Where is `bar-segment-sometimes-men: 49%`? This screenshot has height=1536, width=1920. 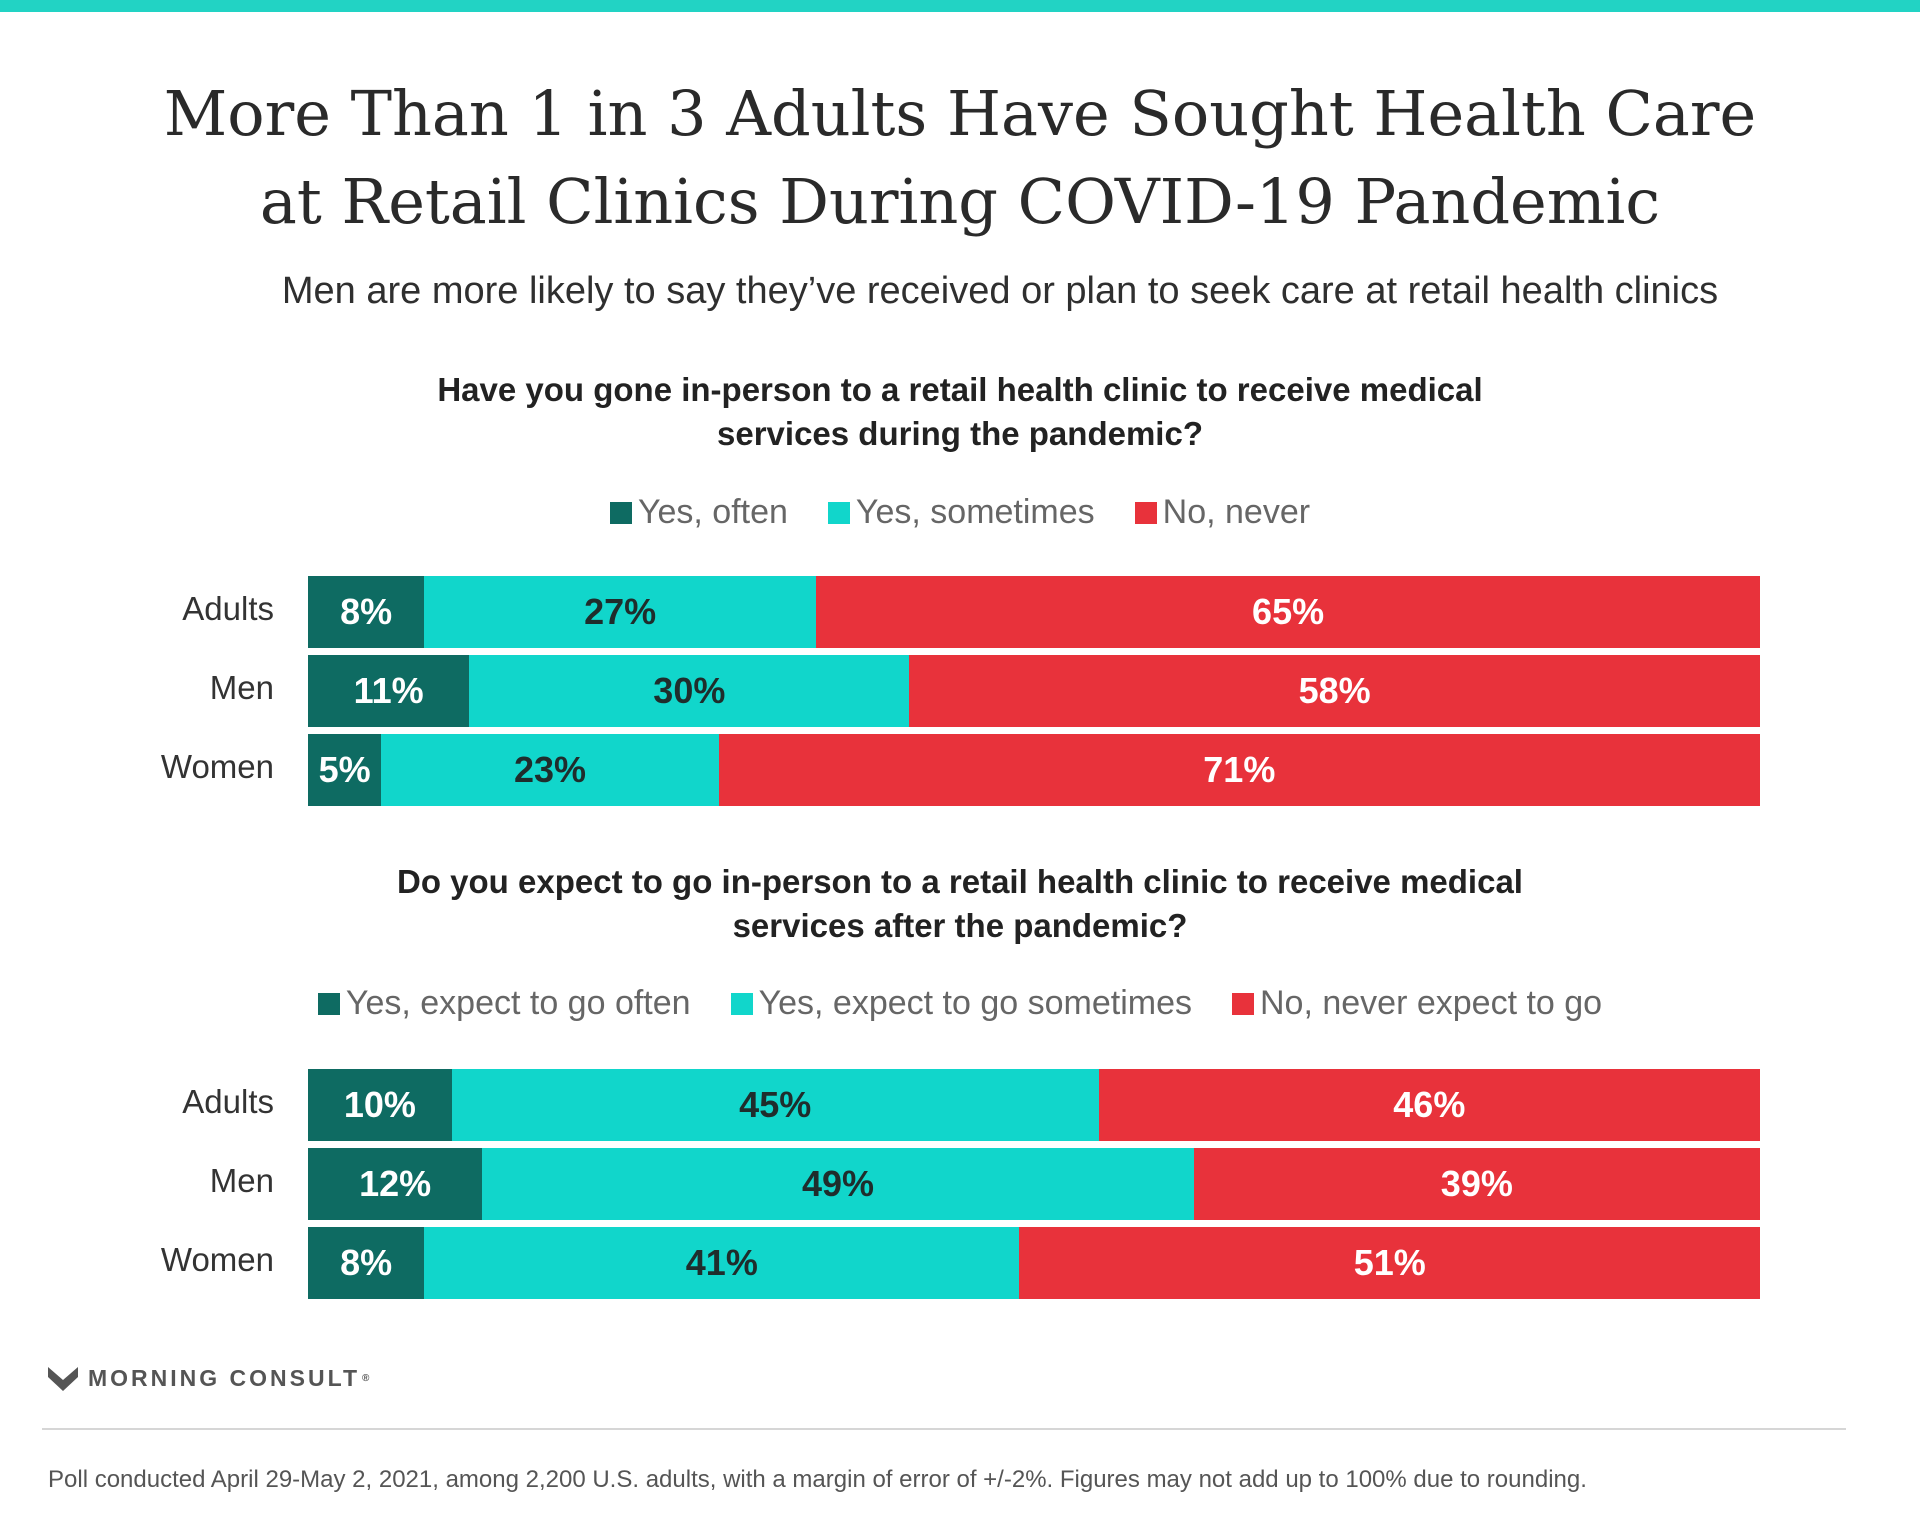
bar-segment-sometimes-men: 49% is located at coordinates (838, 1184).